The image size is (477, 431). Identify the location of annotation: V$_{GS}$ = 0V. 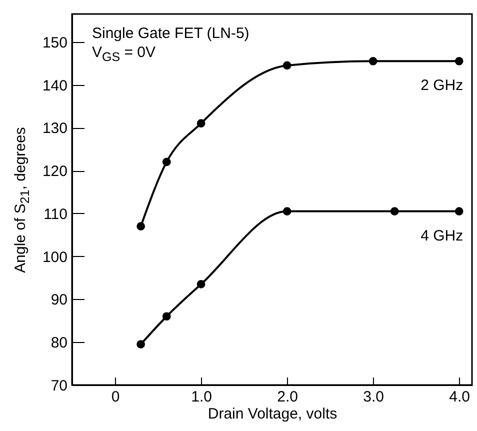
(124, 54).